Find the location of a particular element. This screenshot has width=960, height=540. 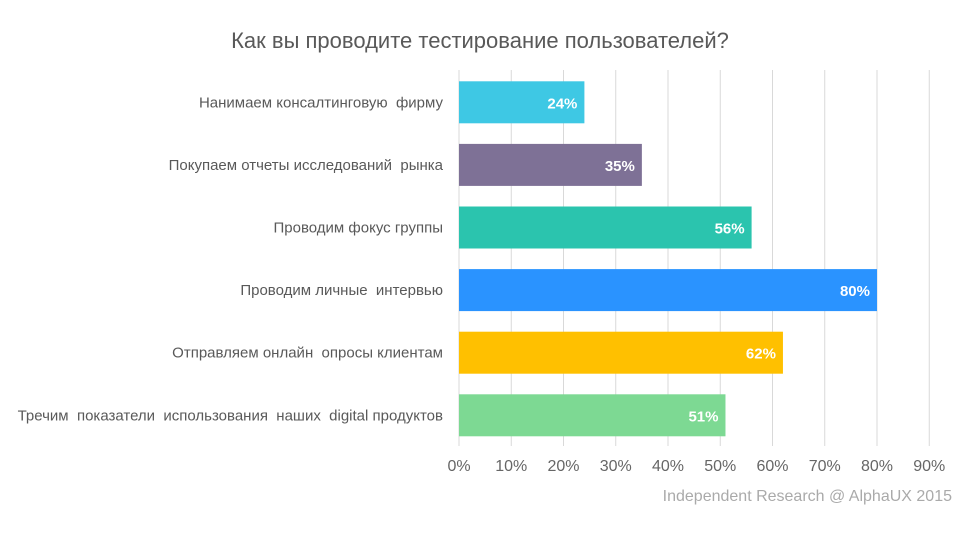

category-label: Покупаем отчеты исследований рынка is located at coordinates (306, 165).